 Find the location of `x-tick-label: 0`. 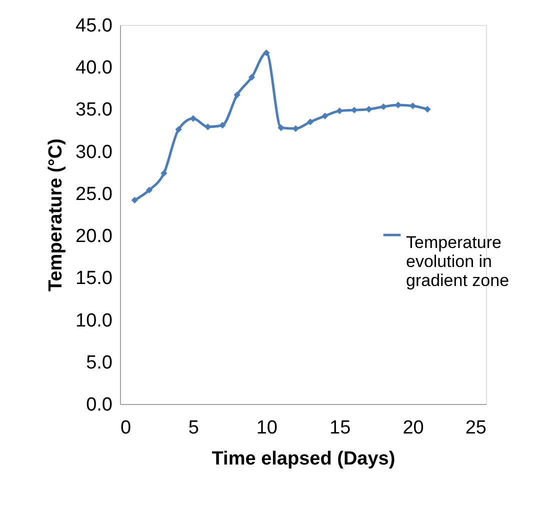

x-tick-label: 0 is located at coordinates (126, 428).